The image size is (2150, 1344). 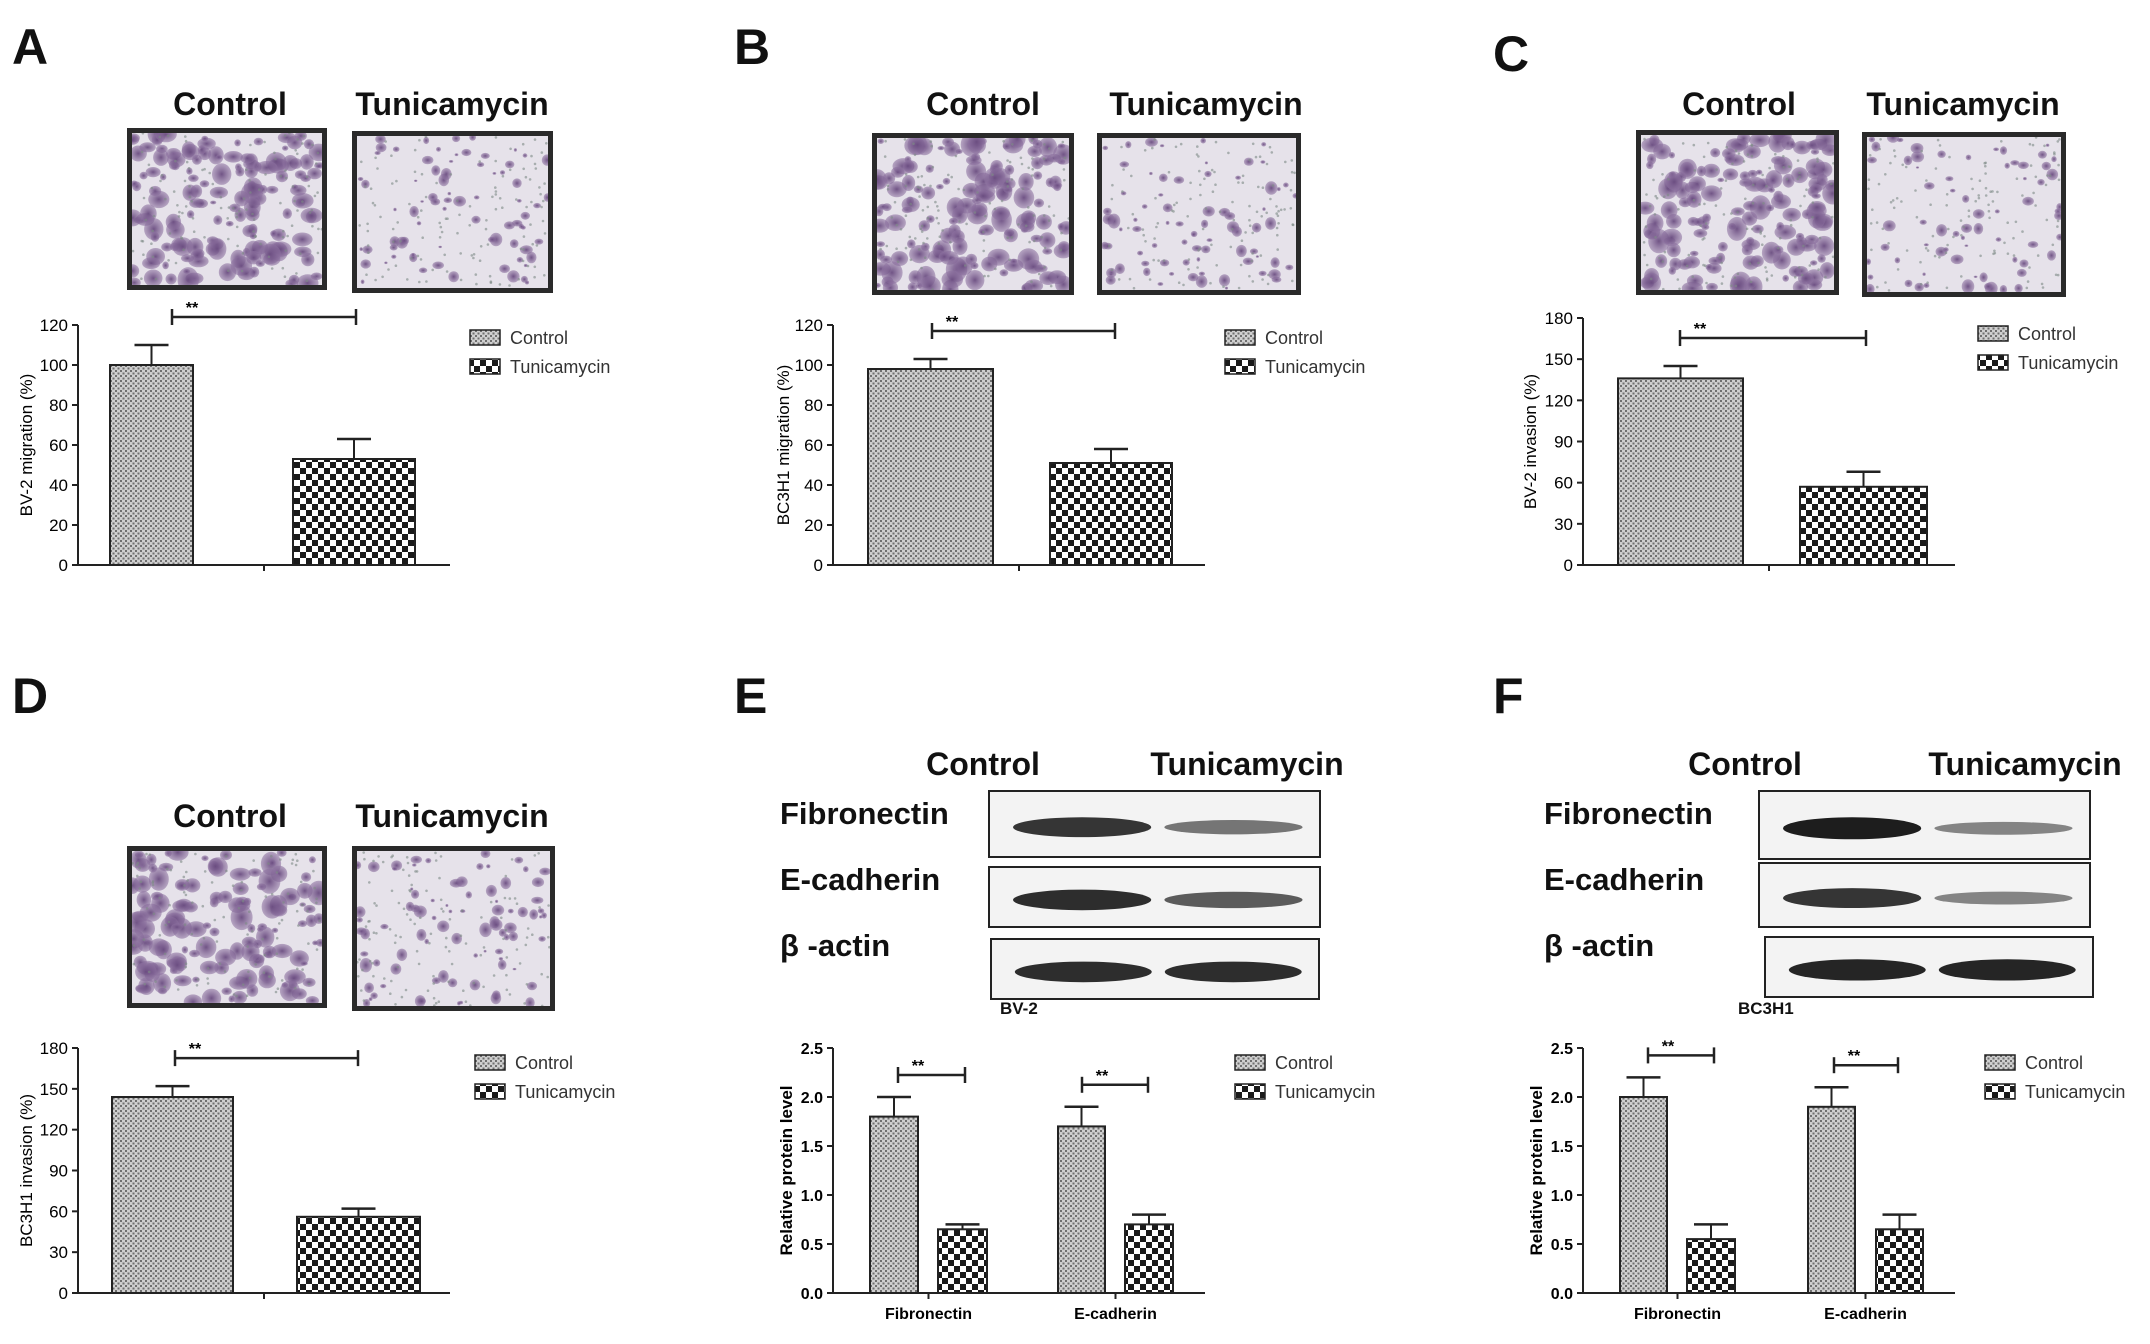 What do you see at coordinates (1083, 972) in the screenshot?
I see `band-control` at bounding box center [1083, 972].